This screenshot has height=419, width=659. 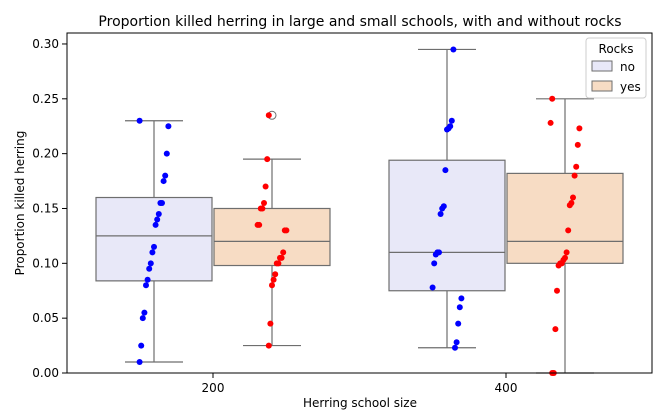 I want to click on legend-label-no: no, so click(x=627, y=67).